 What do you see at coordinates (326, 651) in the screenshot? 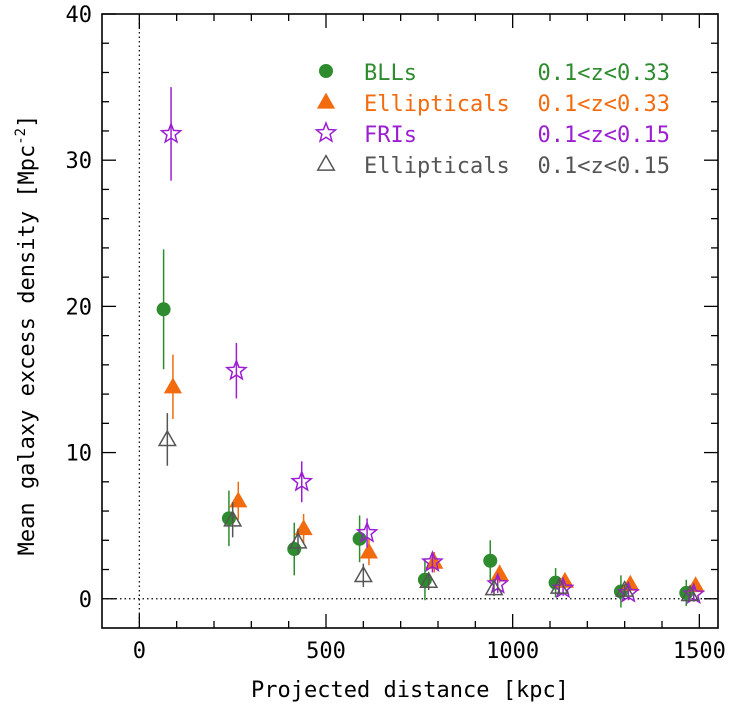
I see `x-tick-label: 500` at bounding box center [326, 651].